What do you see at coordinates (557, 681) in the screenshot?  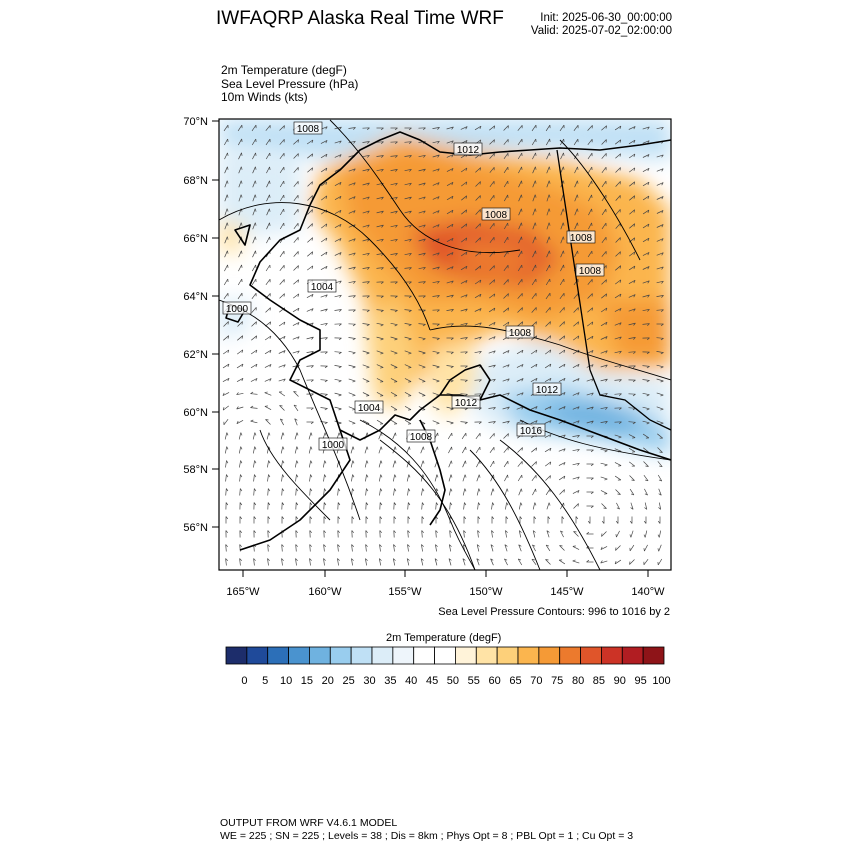 I see `colorbar-label: 75` at bounding box center [557, 681].